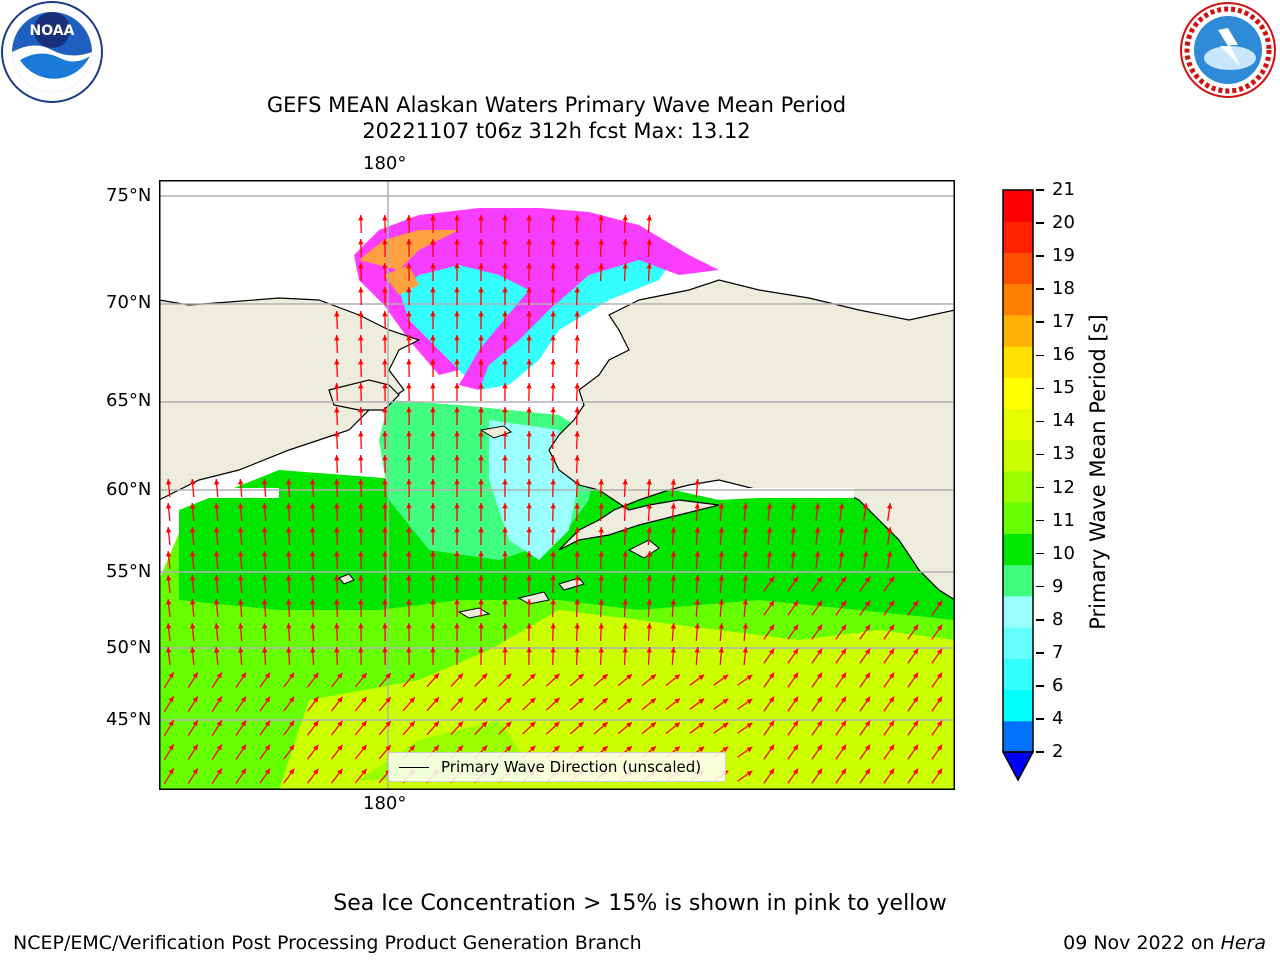 This screenshot has width=1280, height=960. I want to click on land-siberia, so click(290, 399).